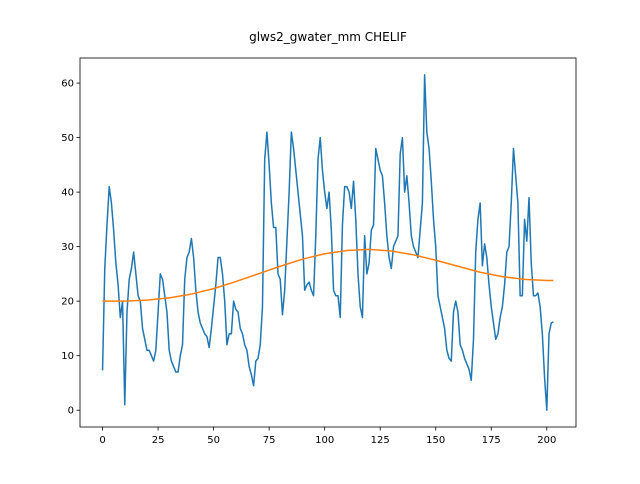 This screenshot has height=484, width=640. Describe the element at coordinates (158, 440) in the screenshot. I see `x-tick-label: 25` at that location.